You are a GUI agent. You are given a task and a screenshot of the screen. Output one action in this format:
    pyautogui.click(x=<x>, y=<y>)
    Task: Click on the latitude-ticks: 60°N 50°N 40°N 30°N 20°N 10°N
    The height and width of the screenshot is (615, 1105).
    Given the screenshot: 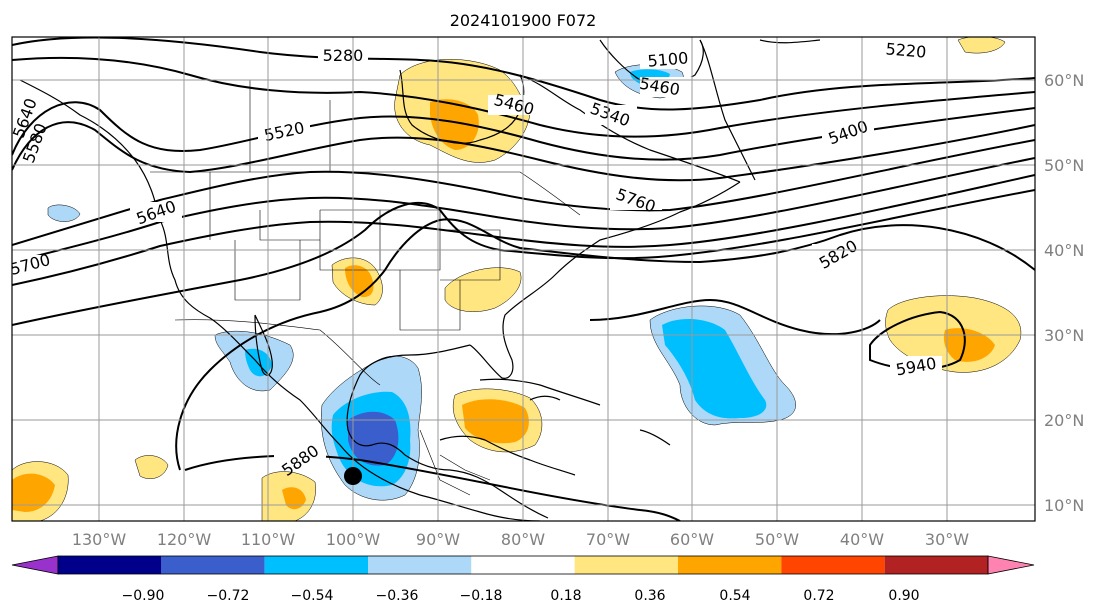 What is the action you would take?
    pyautogui.click(x=1064, y=293)
    